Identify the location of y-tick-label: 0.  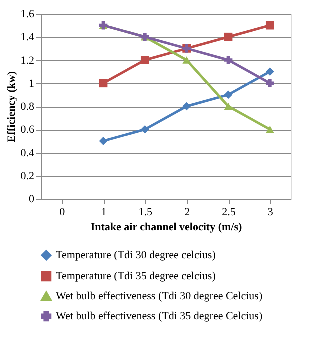
(32, 200).